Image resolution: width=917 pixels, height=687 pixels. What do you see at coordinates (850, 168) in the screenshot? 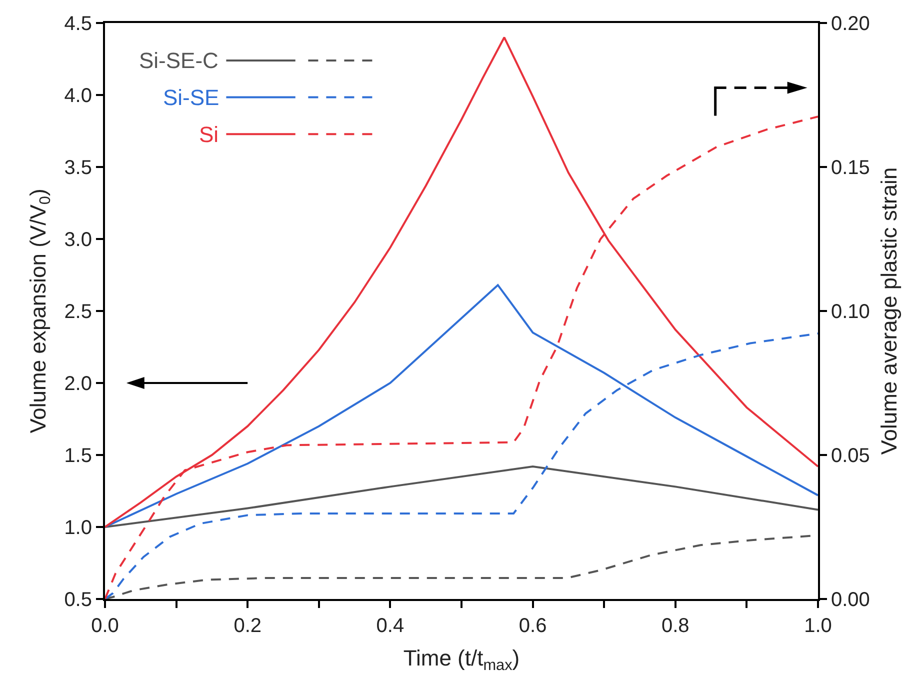
I see `y2-tick-label: 0.15` at bounding box center [850, 168].